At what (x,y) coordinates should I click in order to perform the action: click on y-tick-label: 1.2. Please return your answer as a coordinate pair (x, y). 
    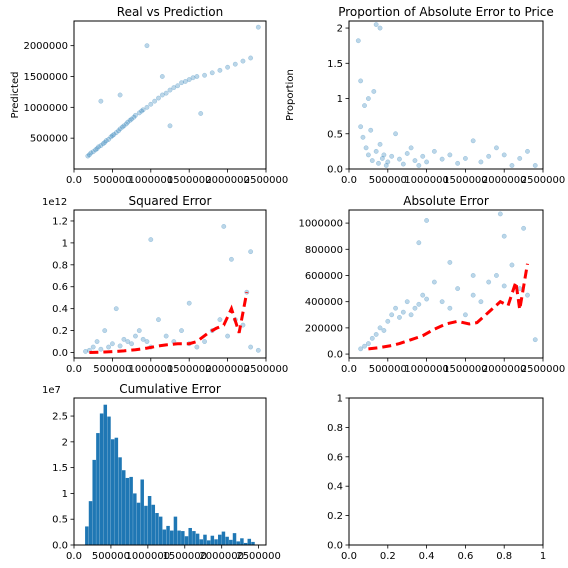
    Looking at the image, I should click on (60, 221).